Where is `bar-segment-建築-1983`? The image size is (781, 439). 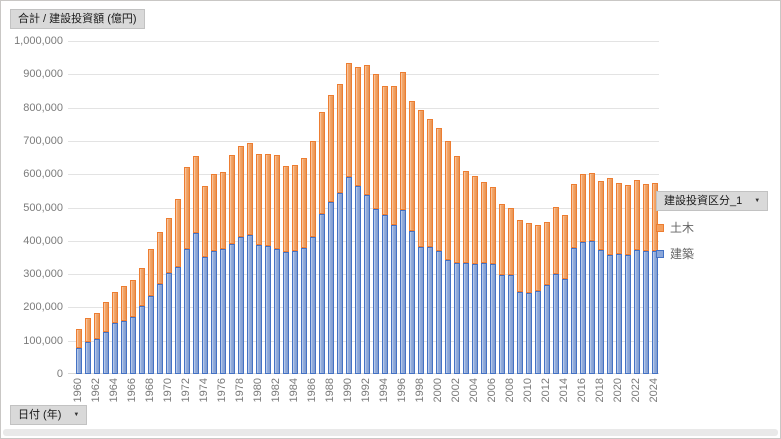
bar-segment-建築-1983 is located at coordinates (285, 313).